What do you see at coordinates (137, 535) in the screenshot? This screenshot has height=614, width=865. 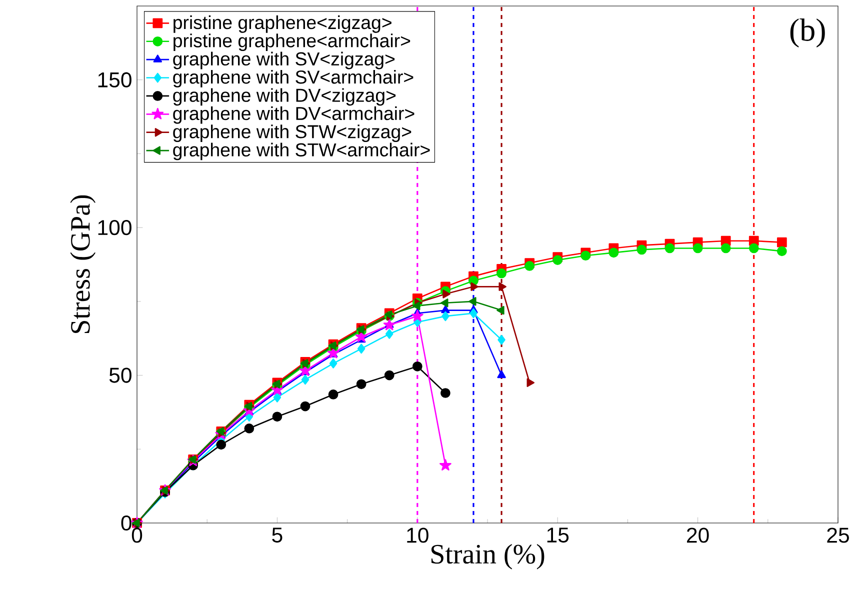 I see `x-tick-label: 0` at bounding box center [137, 535].